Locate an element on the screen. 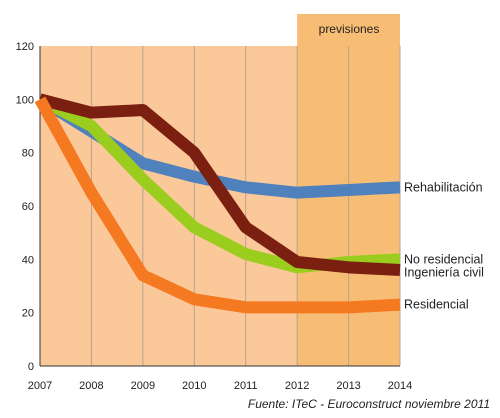  x-tick-label: 2013 is located at coordinates (348, 386).